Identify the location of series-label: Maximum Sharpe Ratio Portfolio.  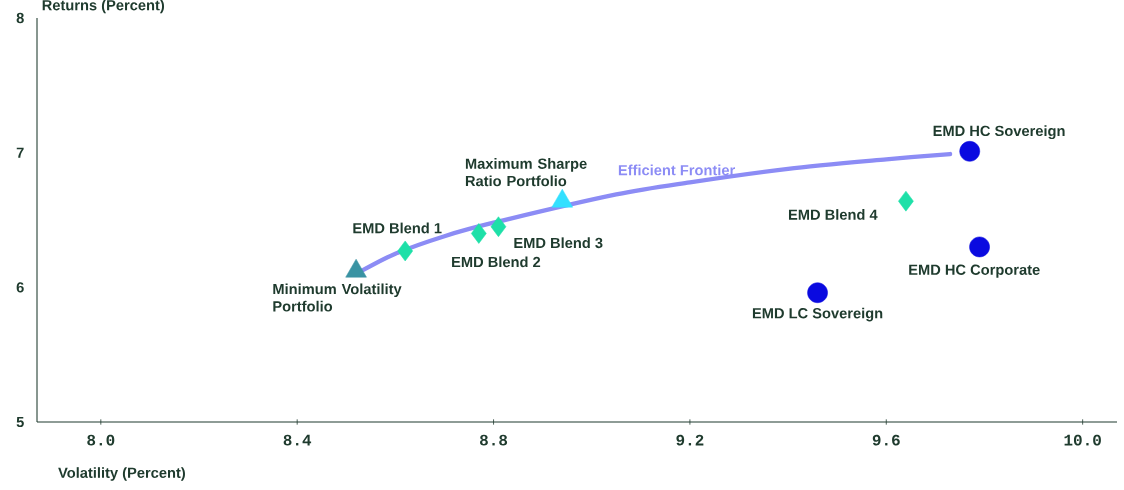
(526, 172).